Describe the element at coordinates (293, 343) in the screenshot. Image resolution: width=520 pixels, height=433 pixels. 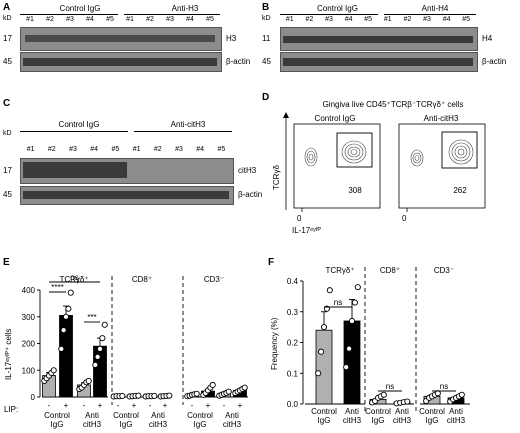
I see `y-tick-label: 0.2` at that location.